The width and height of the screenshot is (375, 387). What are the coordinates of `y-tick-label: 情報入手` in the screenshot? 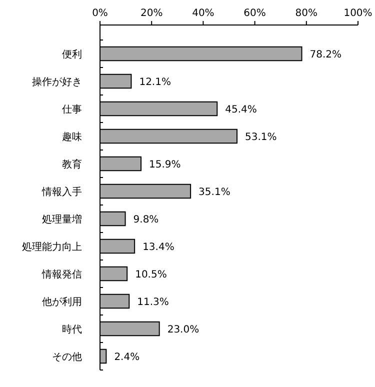 It's located at (61, 192).